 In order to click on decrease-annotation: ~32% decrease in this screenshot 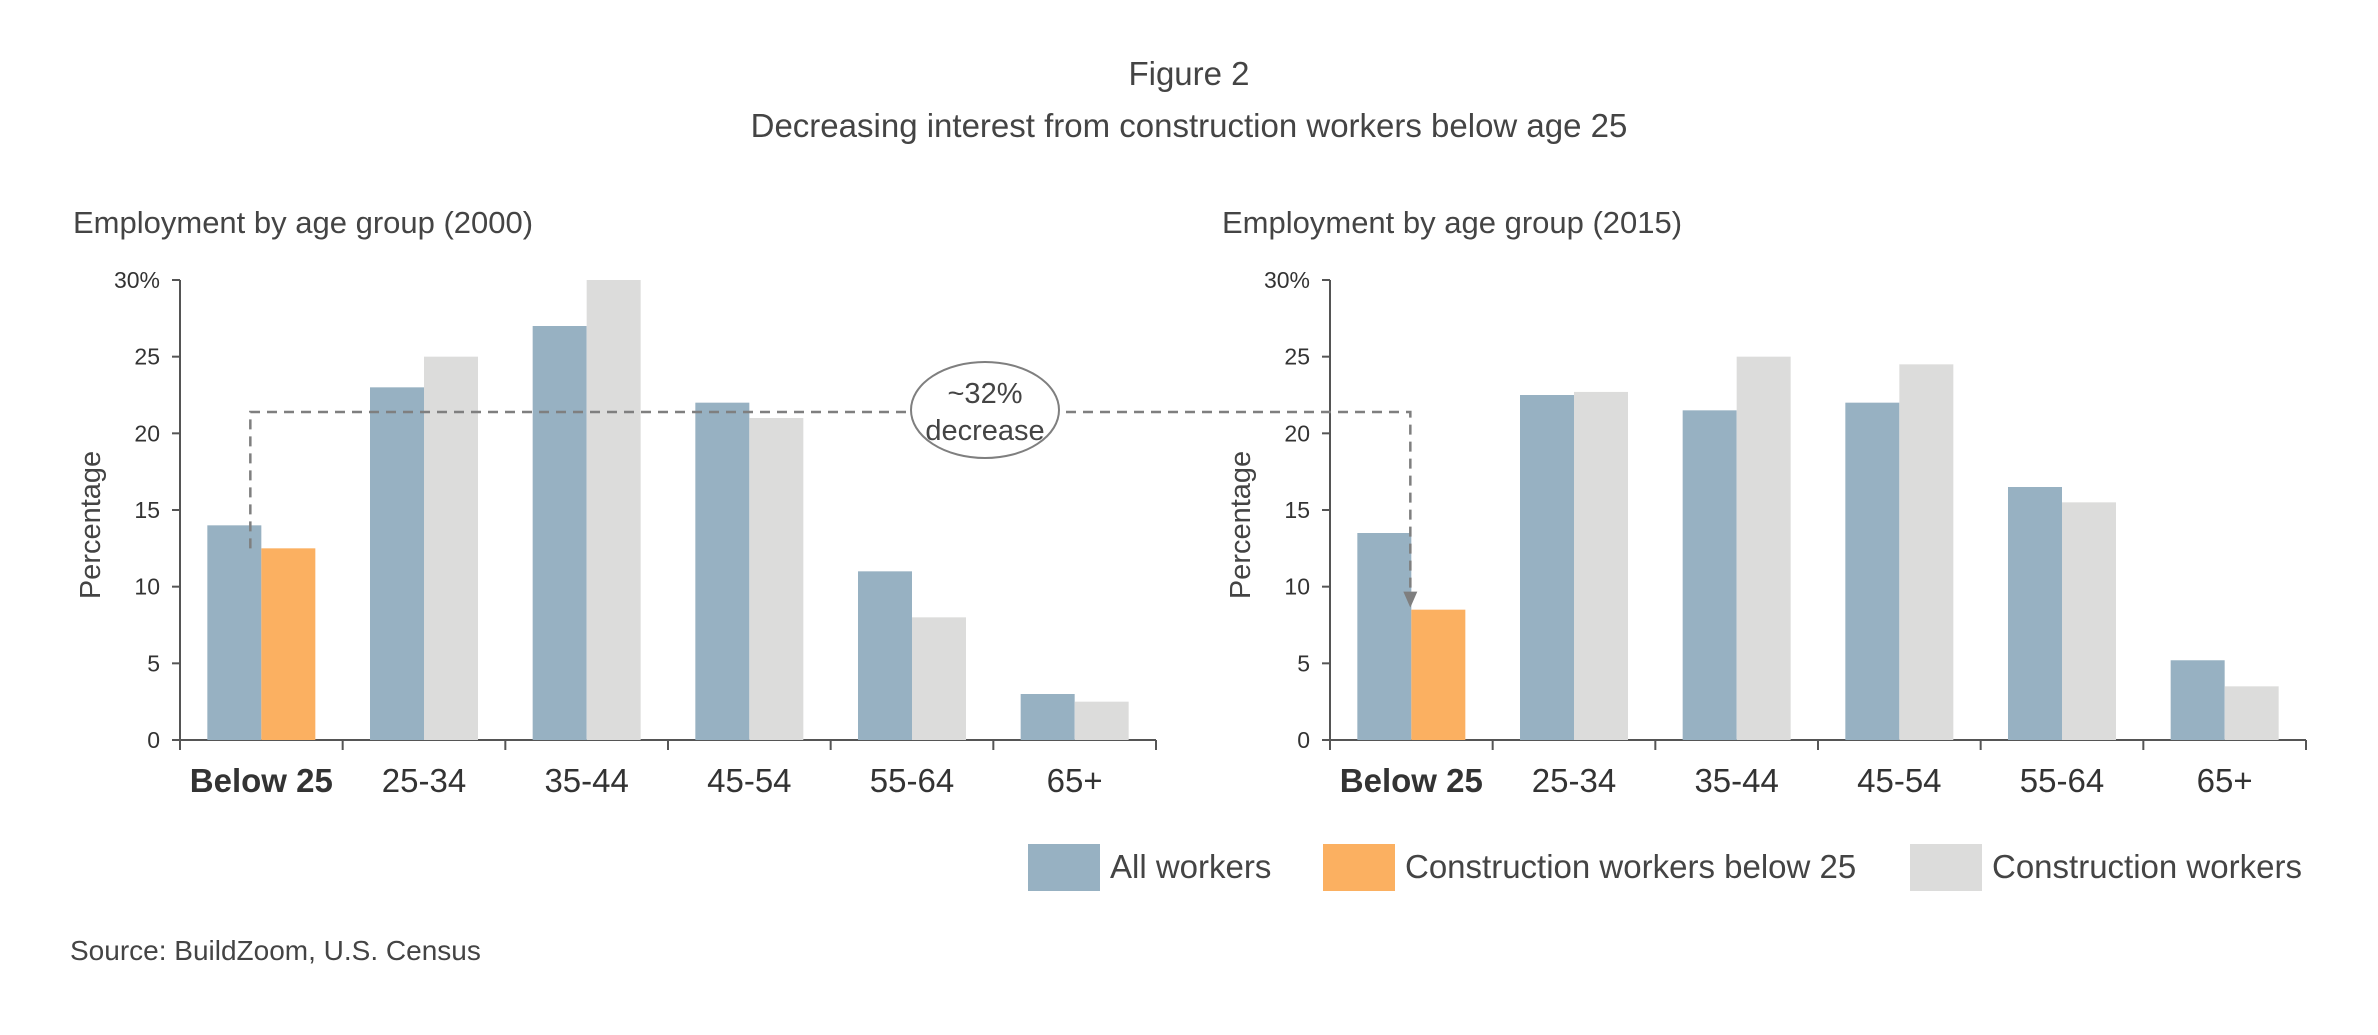, I will do `click(833, 484)`.